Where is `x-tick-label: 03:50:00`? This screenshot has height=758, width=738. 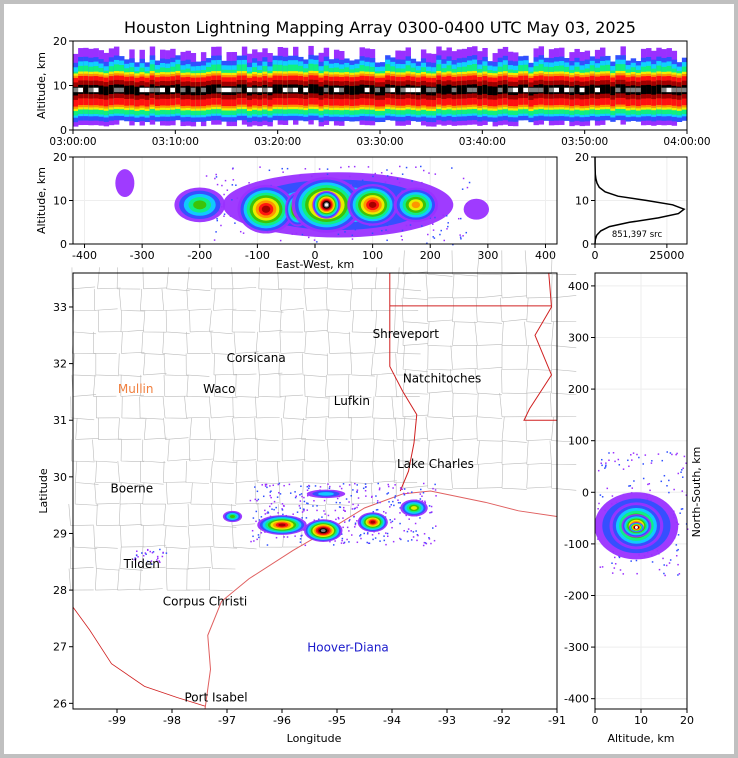 x-tick-label: 03:50:00 is located at coordinates (584, 142).